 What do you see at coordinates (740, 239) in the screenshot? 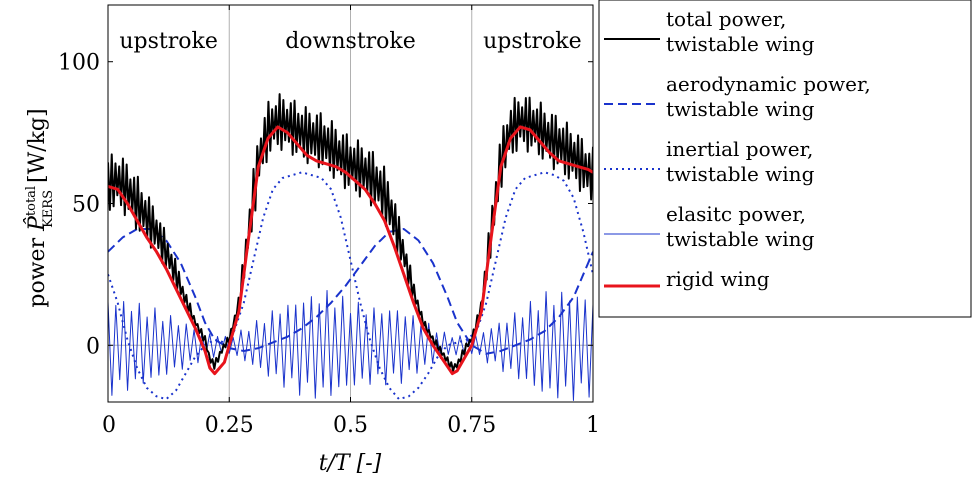
I see `legend-label-elastic: twistable wing` at bounding box center [740, 239].